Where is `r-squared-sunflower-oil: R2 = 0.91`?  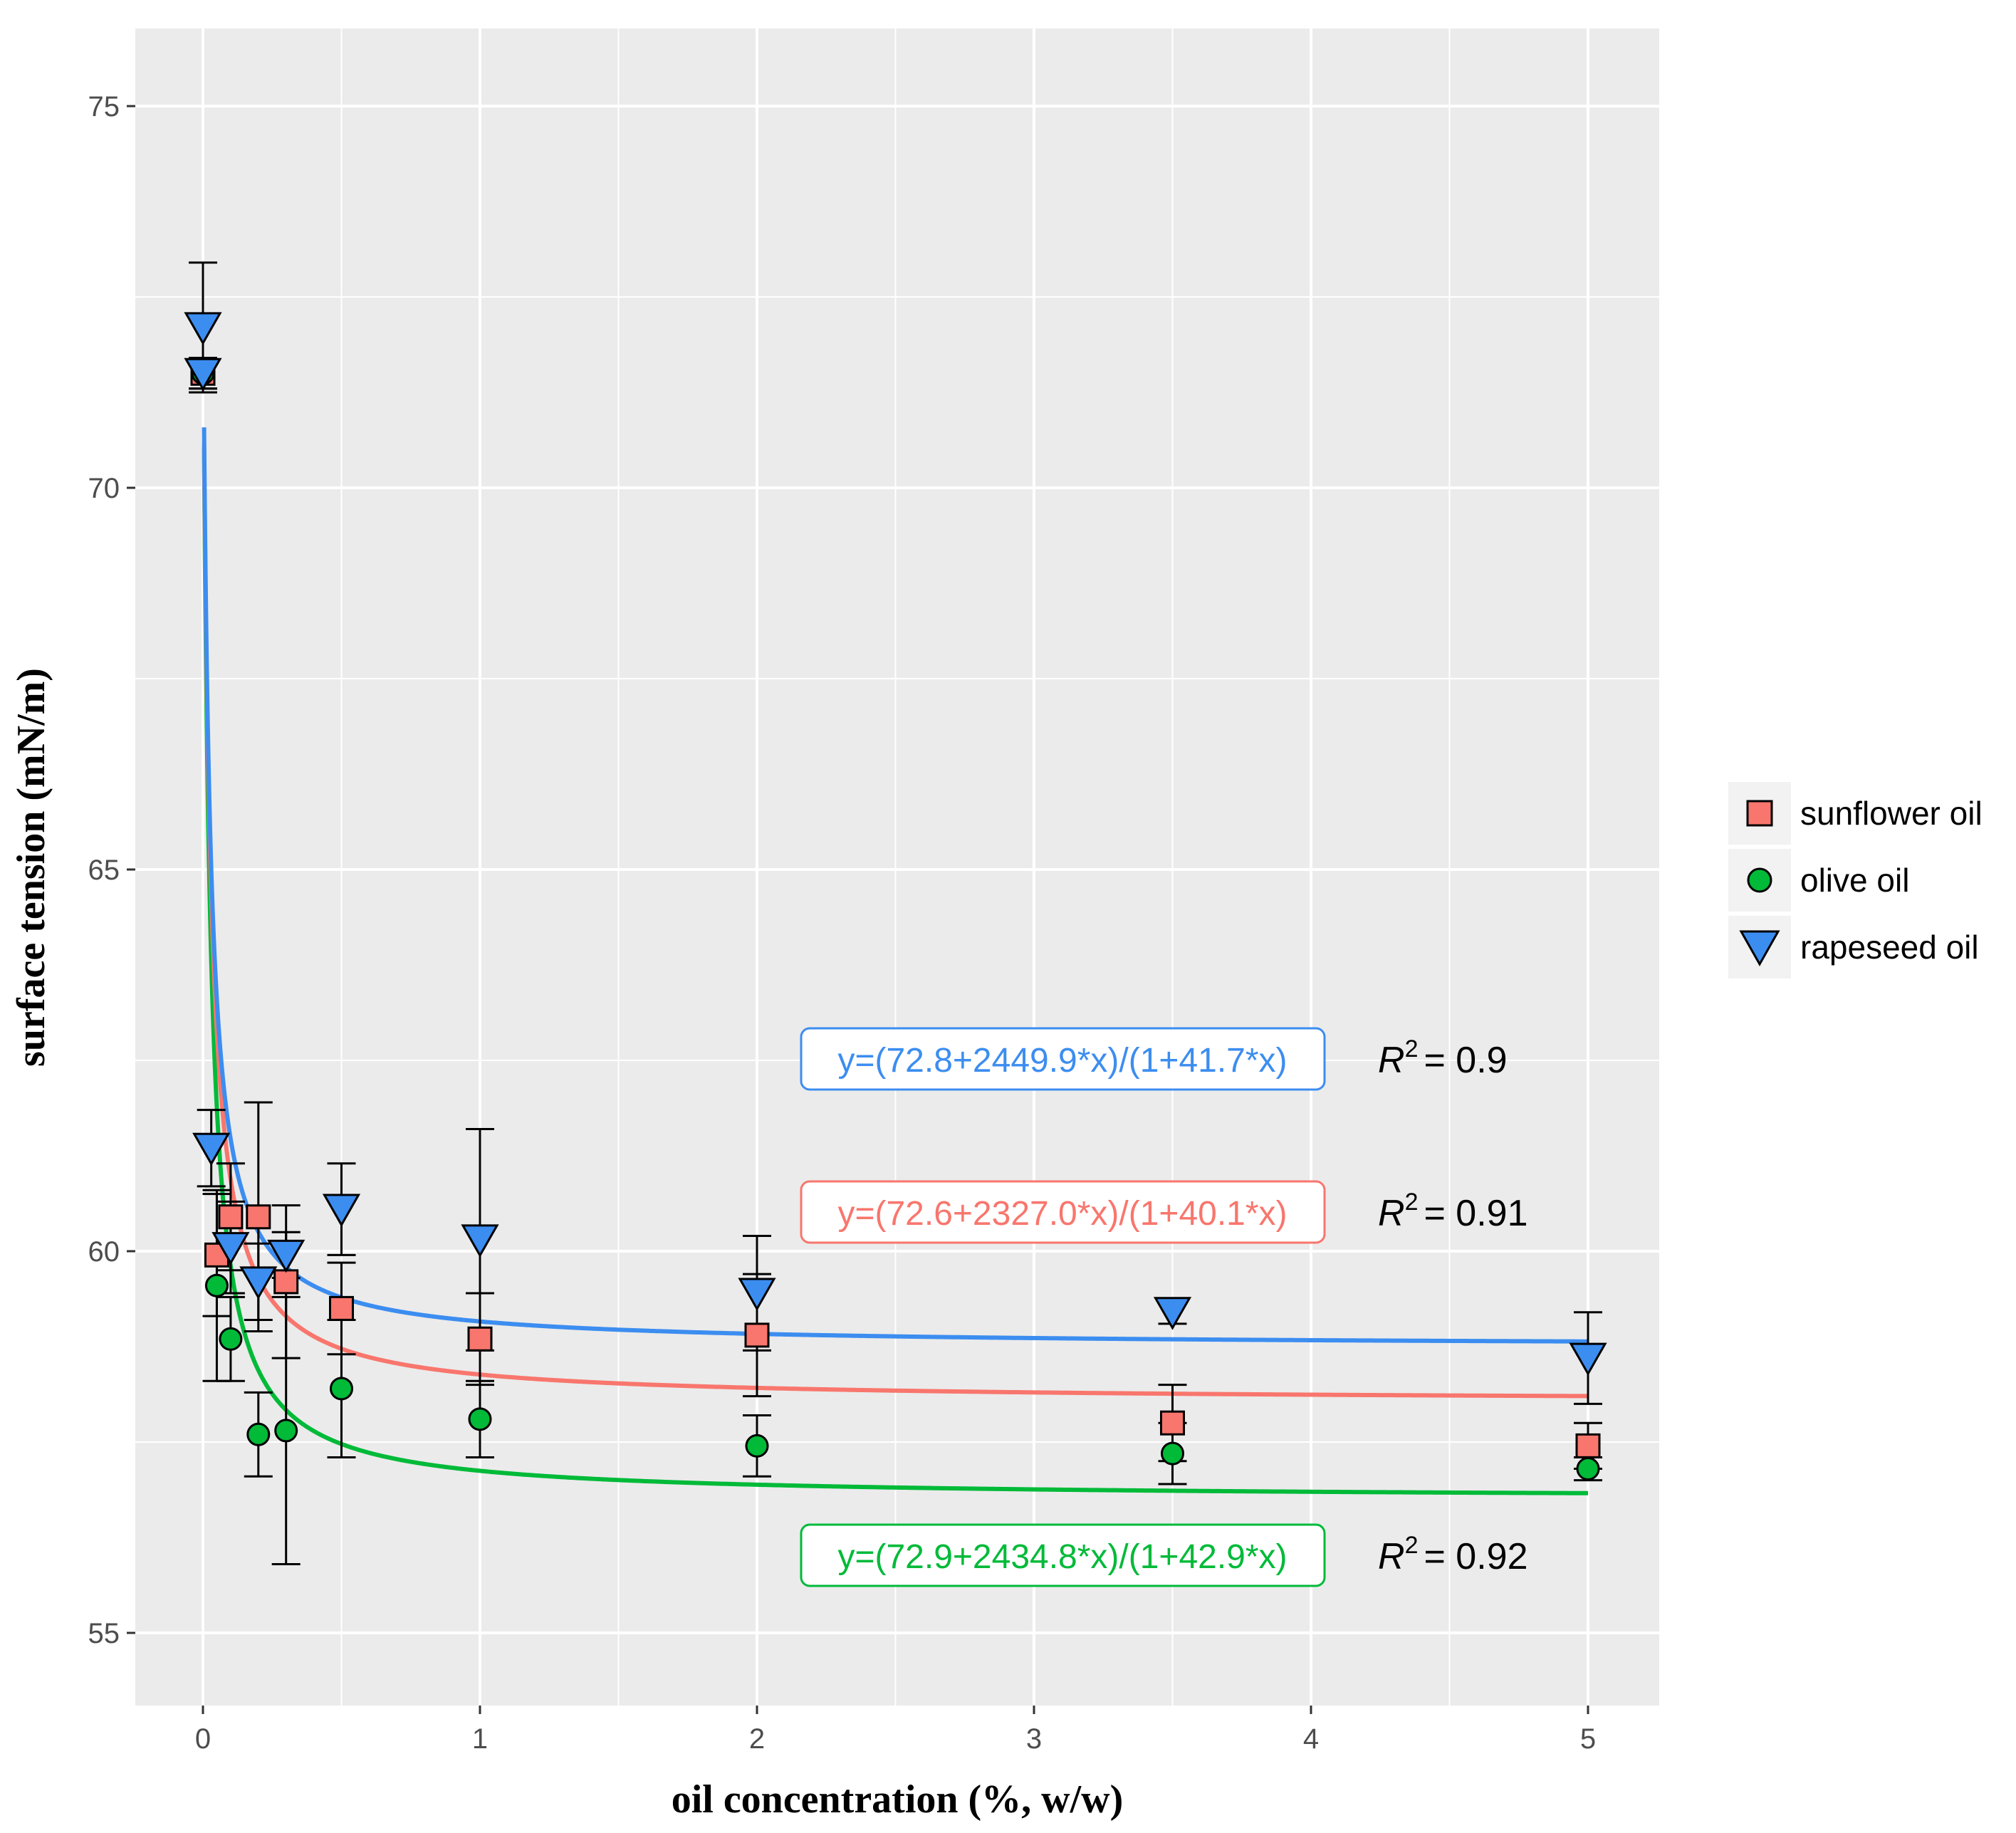 r-squared-sunflower-oil: R2 = 0.91 is located at coordinates (1453, 1211).